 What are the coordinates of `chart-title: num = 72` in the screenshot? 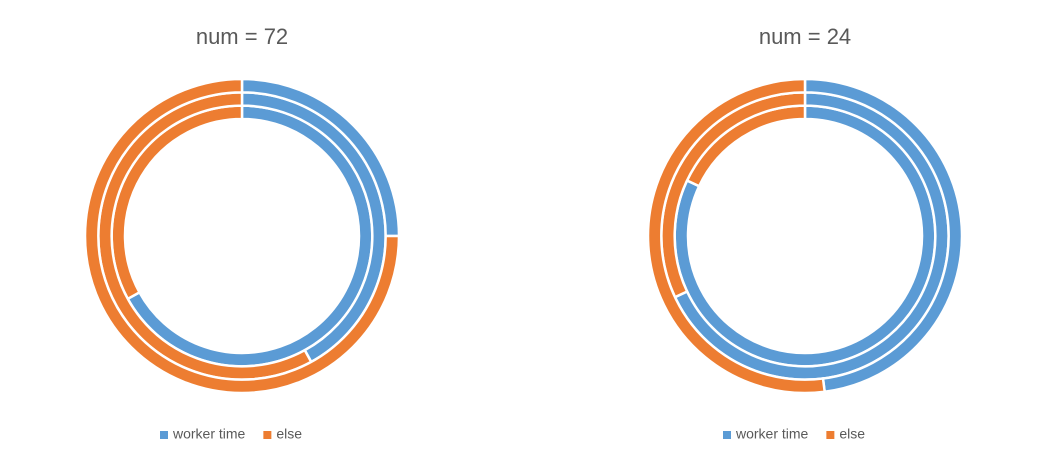 It's located at (242, 36).